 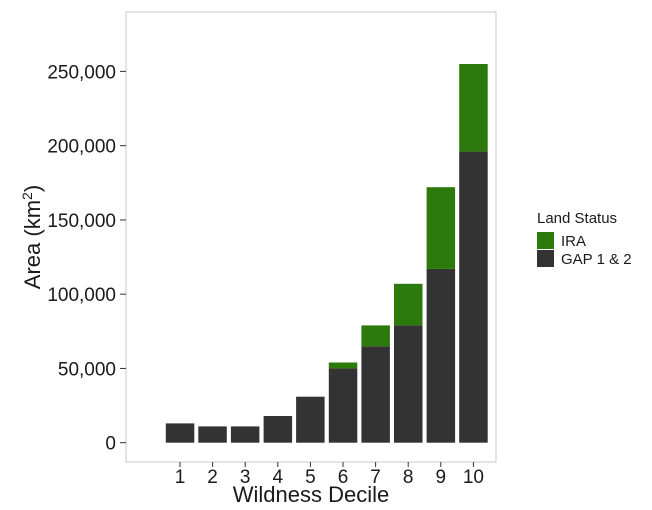 I want to click on x-tick-label: 1, so click(x=180, y=477).